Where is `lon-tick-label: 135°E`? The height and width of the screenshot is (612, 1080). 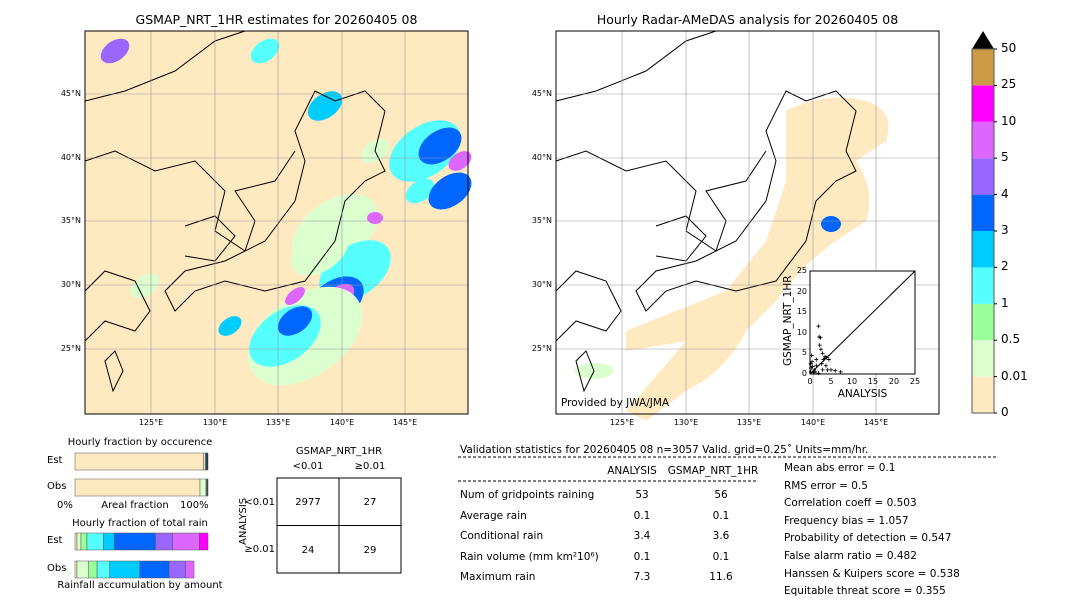
lon-tick-label: 135°E is located at coordinates (278, 422).